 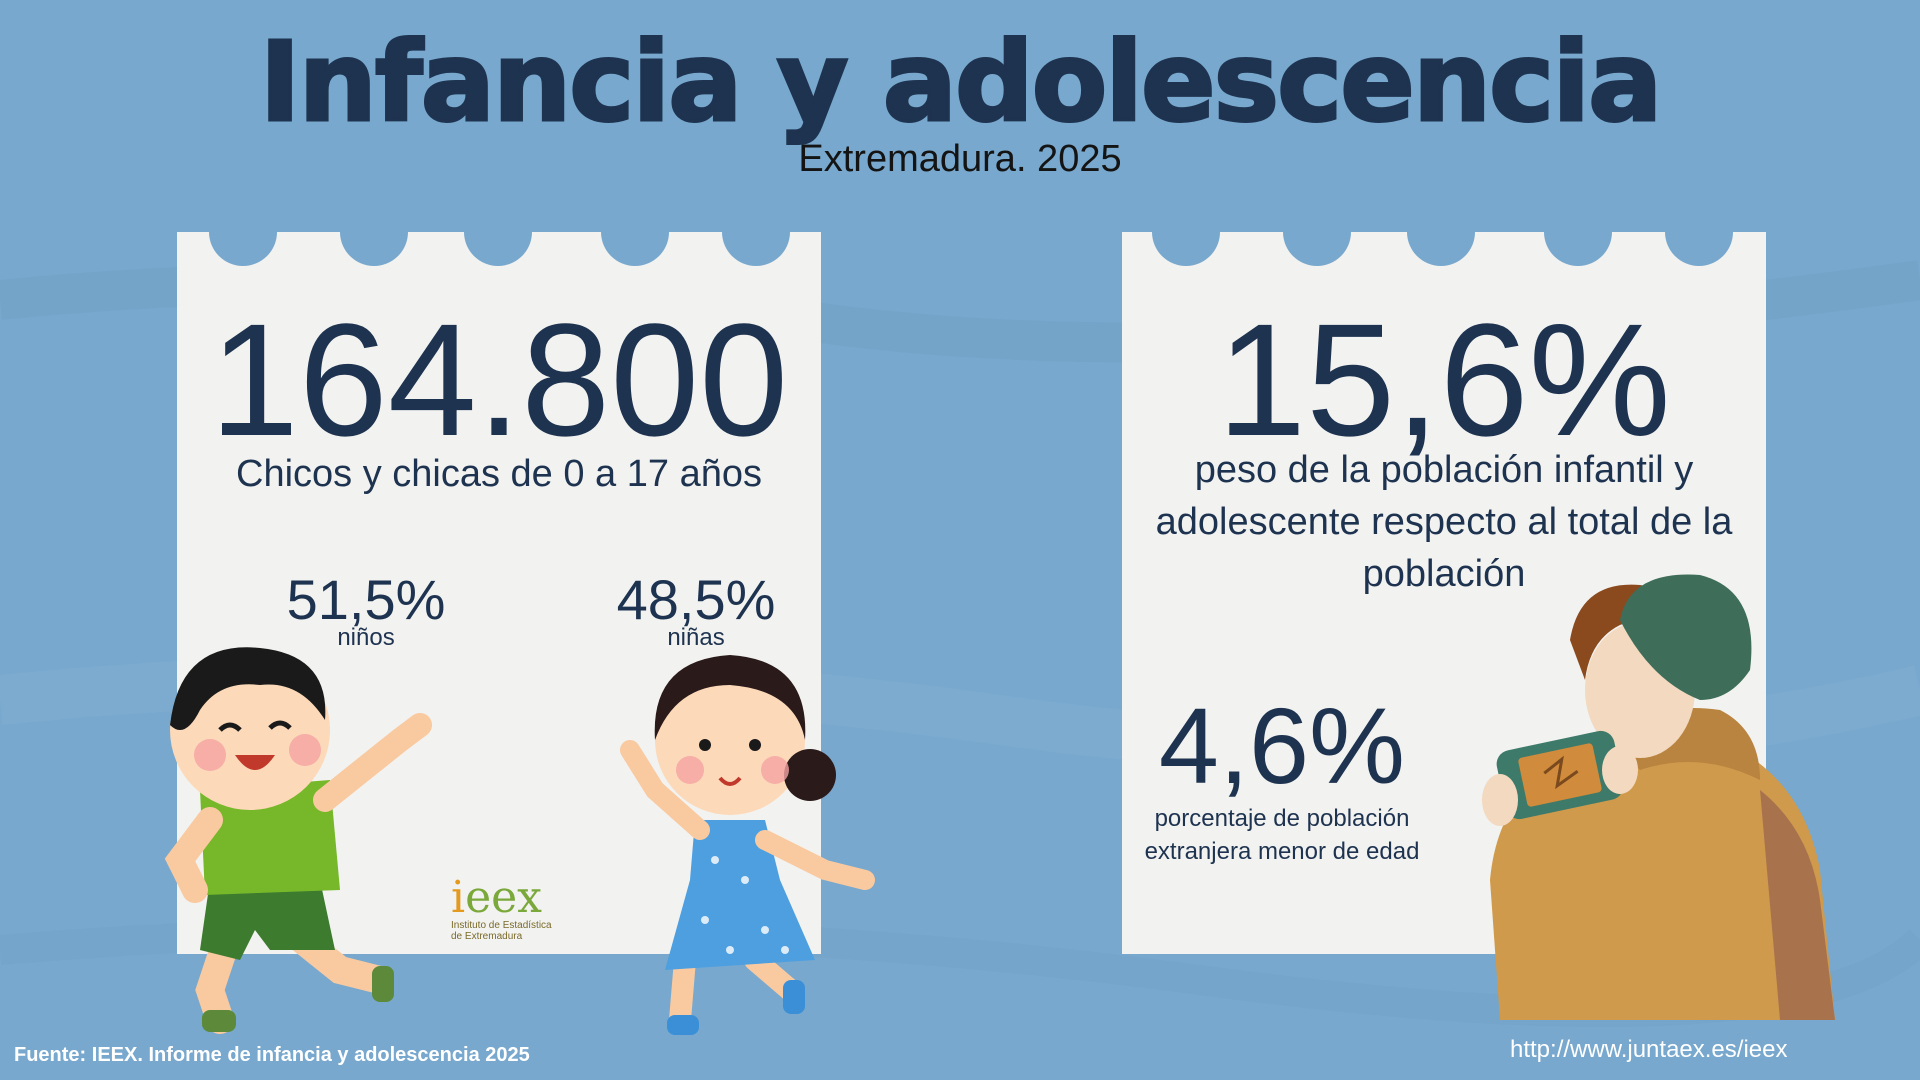 I want to click on teen-with-game-console-illustration, so click(x=1658, y=797).